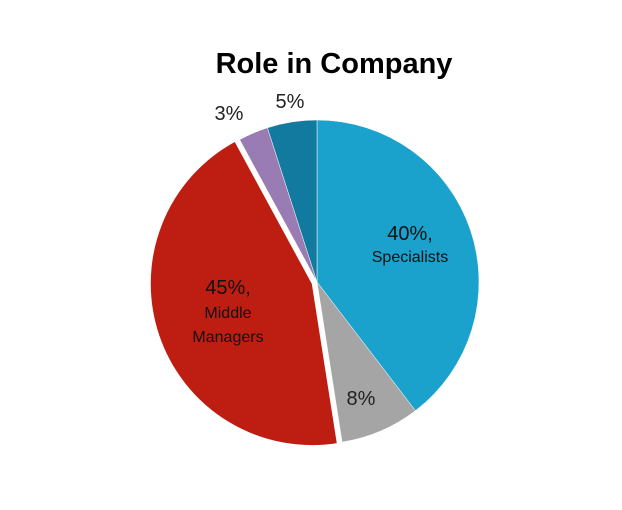  What do you see at coordinates (228, 288) in the screenshot?
I see `data-label: 45%,` at bounding box center [228, 288].